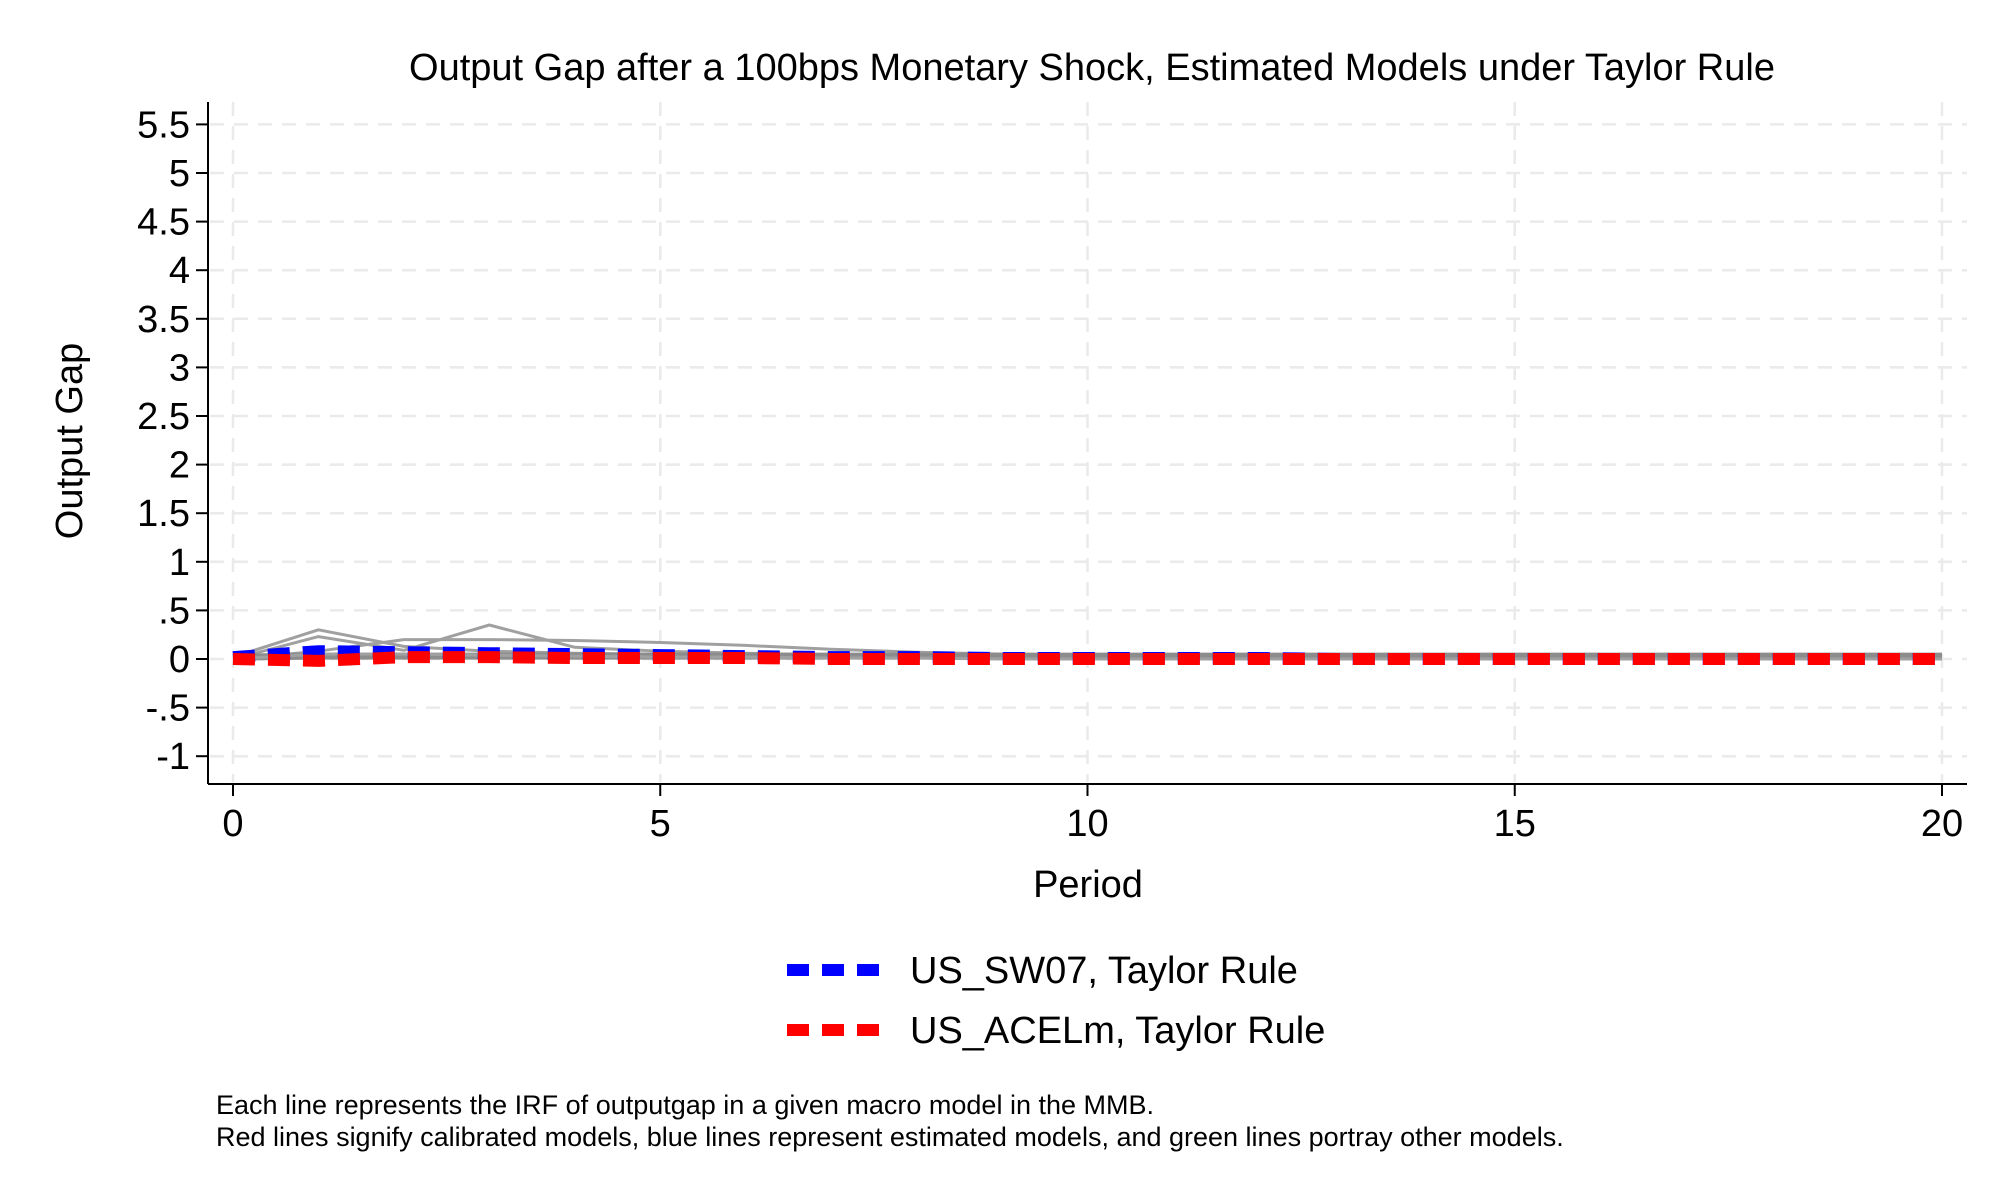 The width and height of the screenshot is (2002, 1201). Describe the element at coordinates (163, 125) in the screenshot. I see `y-tick-label: 5.5` at that location.